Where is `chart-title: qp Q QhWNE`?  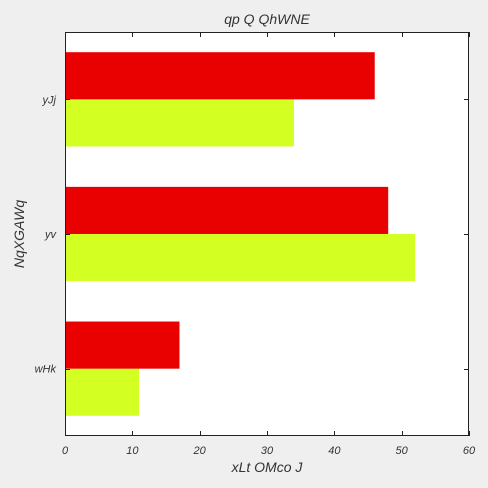 chart-title: qp Q QhWNE is located at coordinates (267, 19).